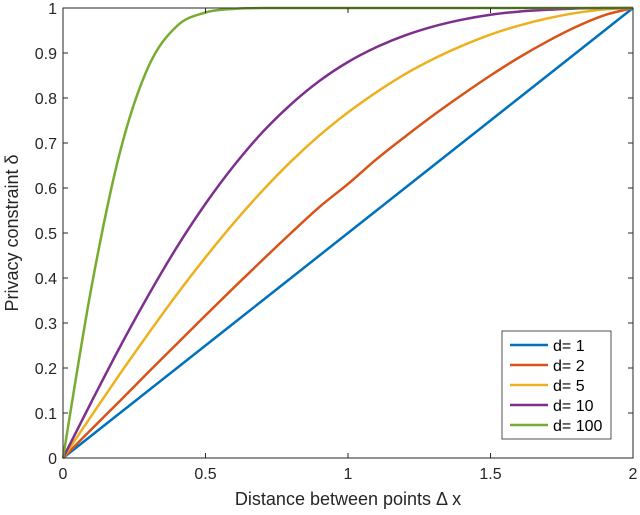 This screenshot has height=515, width=640. Describe the element at coordinates (46, 189) in the screenshot. I see `y-tick-label: 0.6` at that location.